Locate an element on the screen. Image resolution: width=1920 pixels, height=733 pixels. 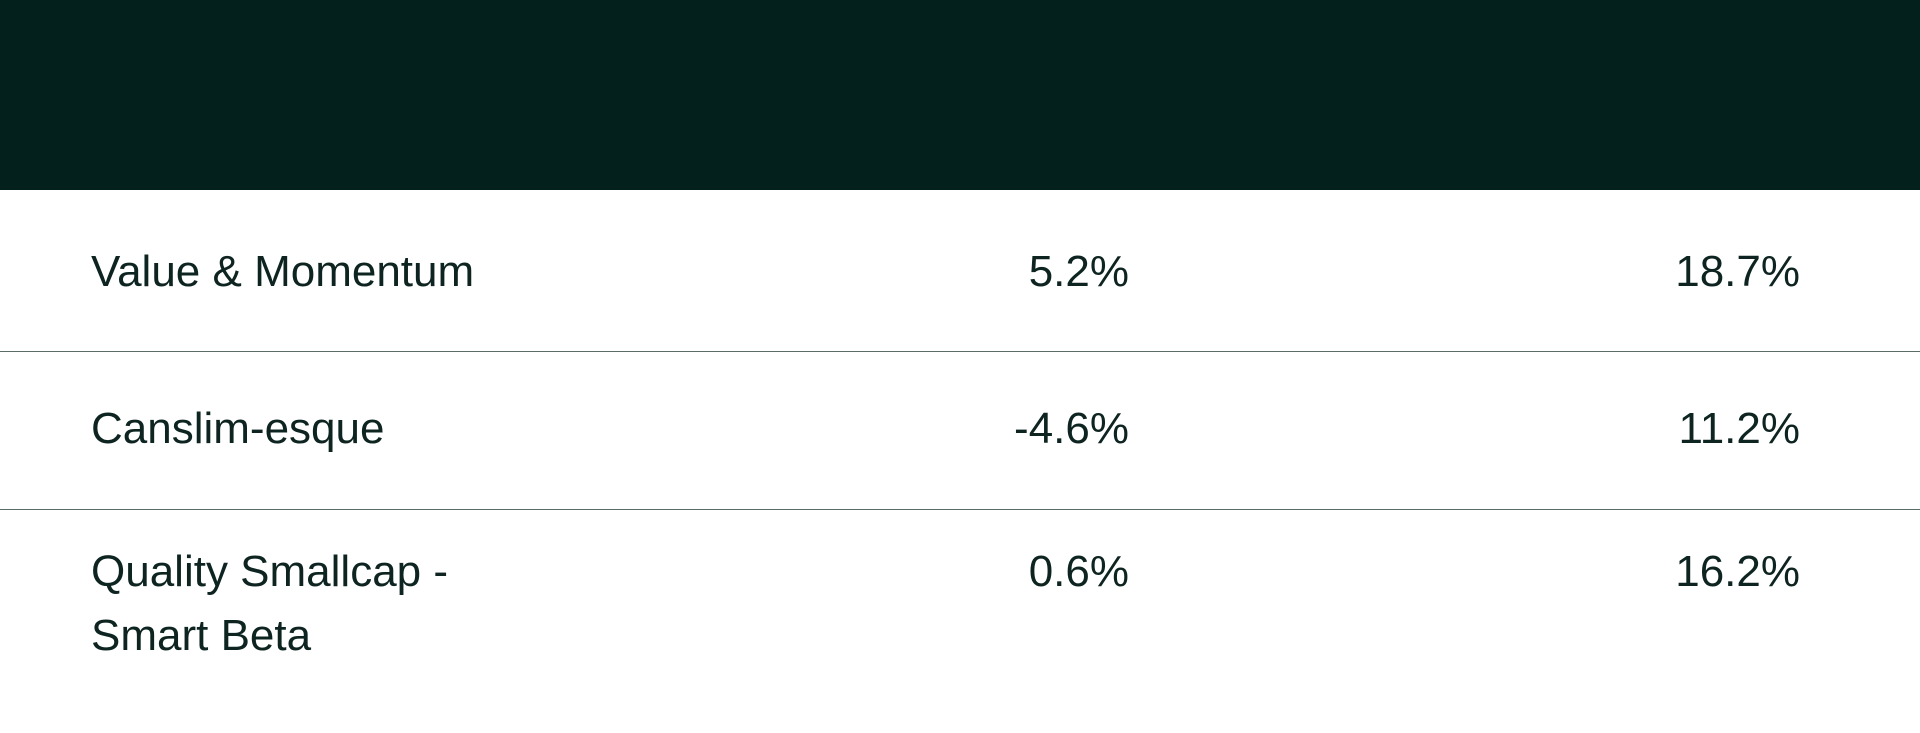
value-cell: 5.2% is located at coordinates (1078, 271).